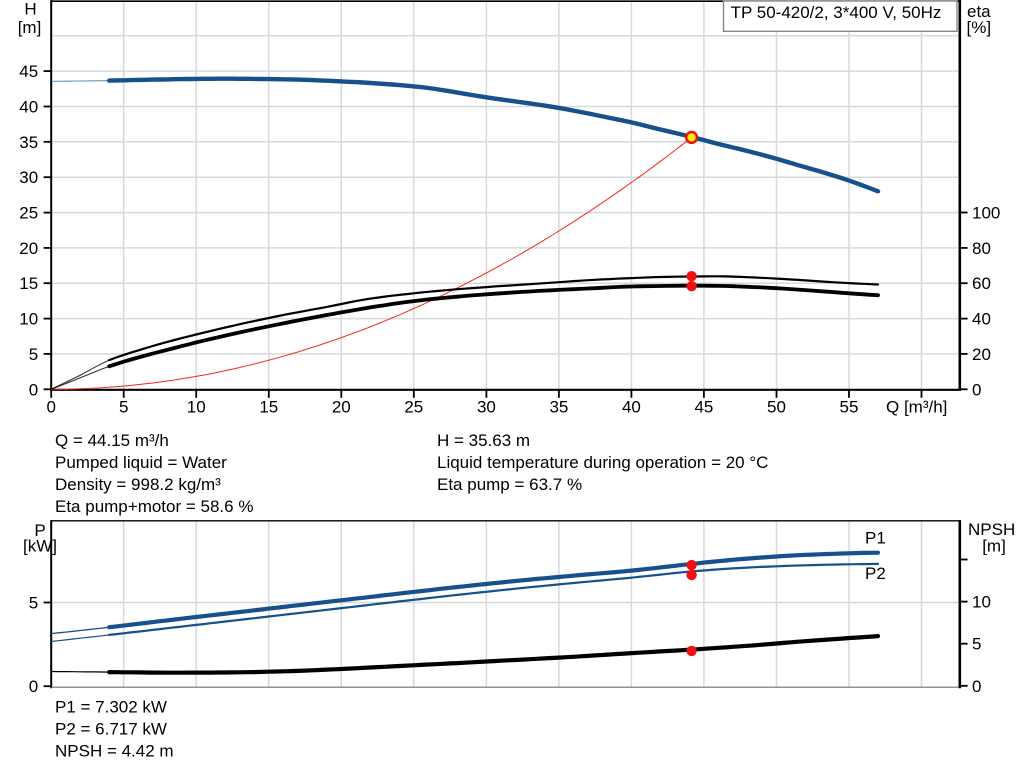  Describe the element at coordinates (30, 9) in the screenshot. I see `svg-text: H` at that location.